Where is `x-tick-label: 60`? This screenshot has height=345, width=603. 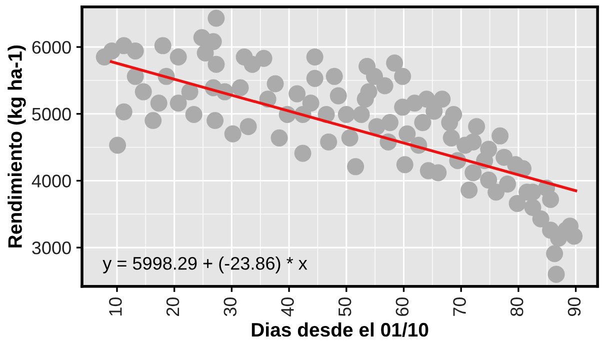 x-tick-label: 60 is located at coordinates (402, 306).